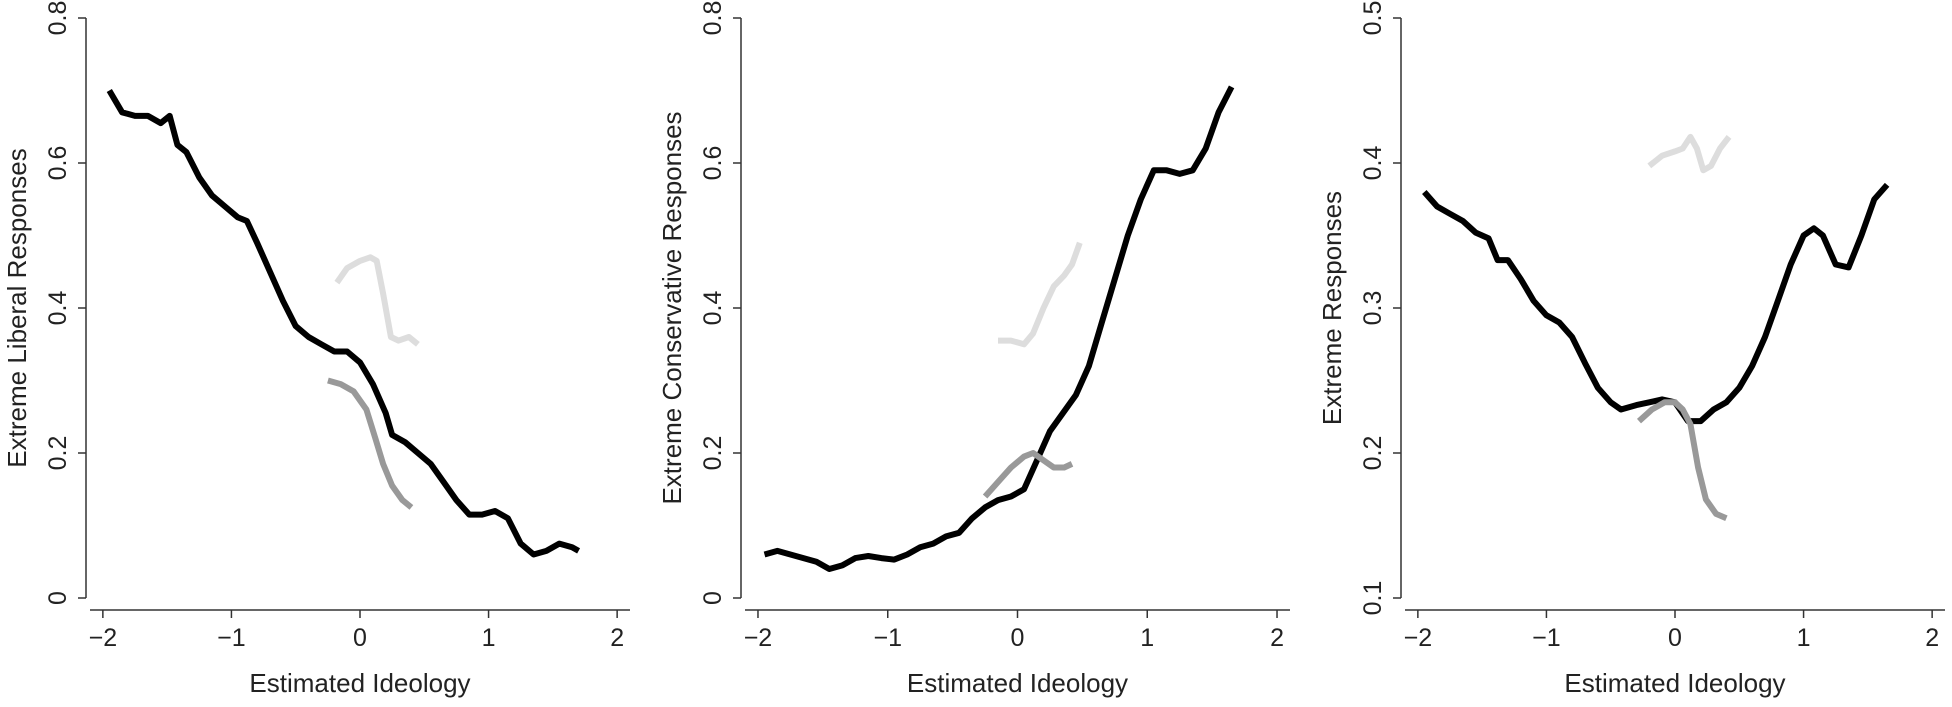 This screenshot has width=1952, height=707. Describe the element at coordinates (17, 307) in the screenshot. I see `y-axis-title: Extreme Liberal Responses` at that location.